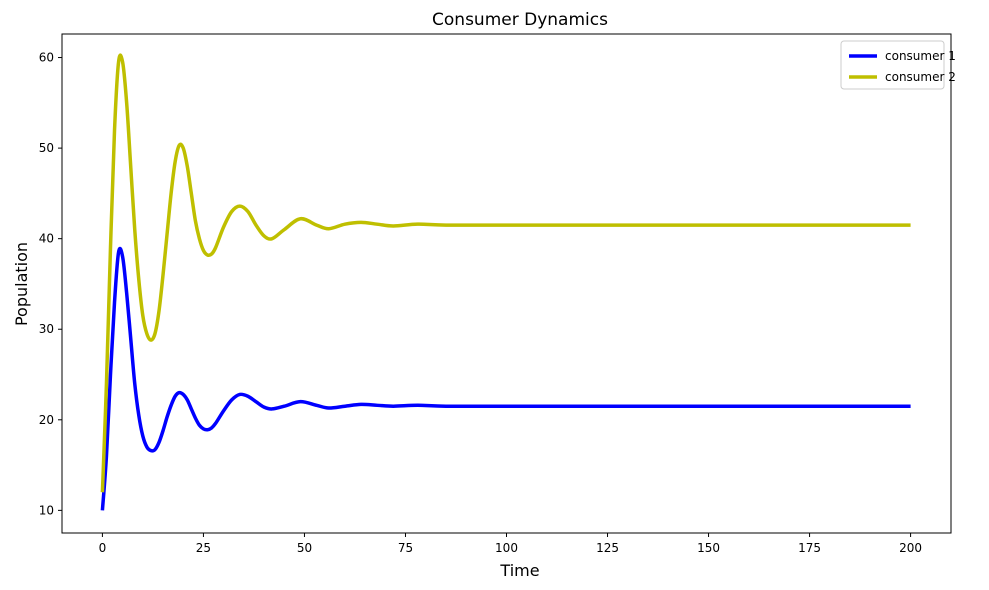  Describe the element at coordinates (46, 510) in the screenshot. I see `y-tick-label: 10` at that location.